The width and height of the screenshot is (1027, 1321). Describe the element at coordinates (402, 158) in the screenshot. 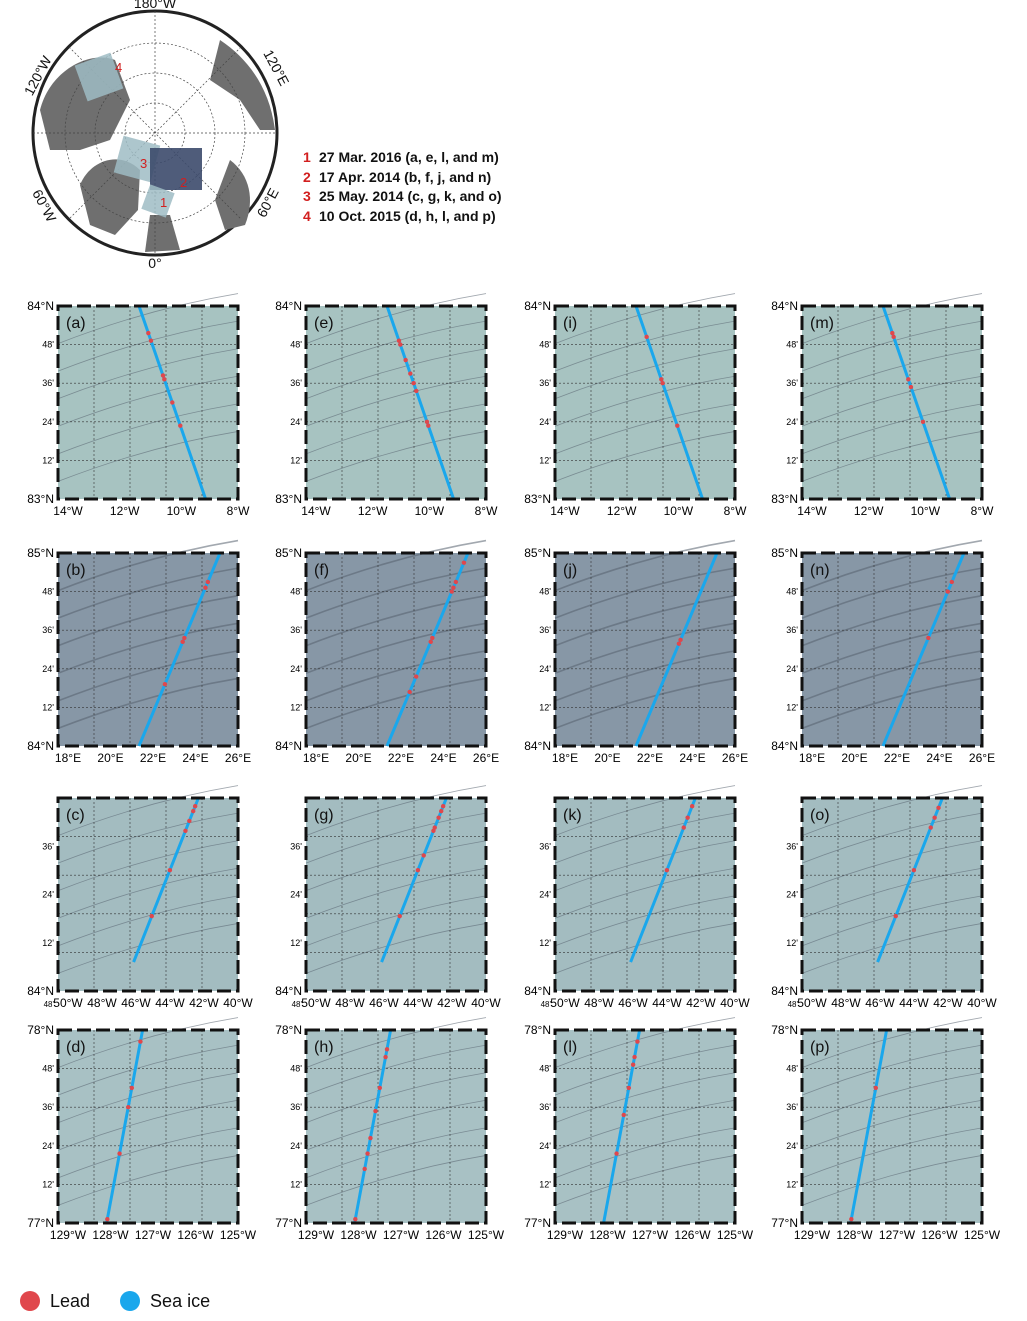

I see `date-item: 1 27 Mar. 2016 (a, e, l, and m)` at that location.